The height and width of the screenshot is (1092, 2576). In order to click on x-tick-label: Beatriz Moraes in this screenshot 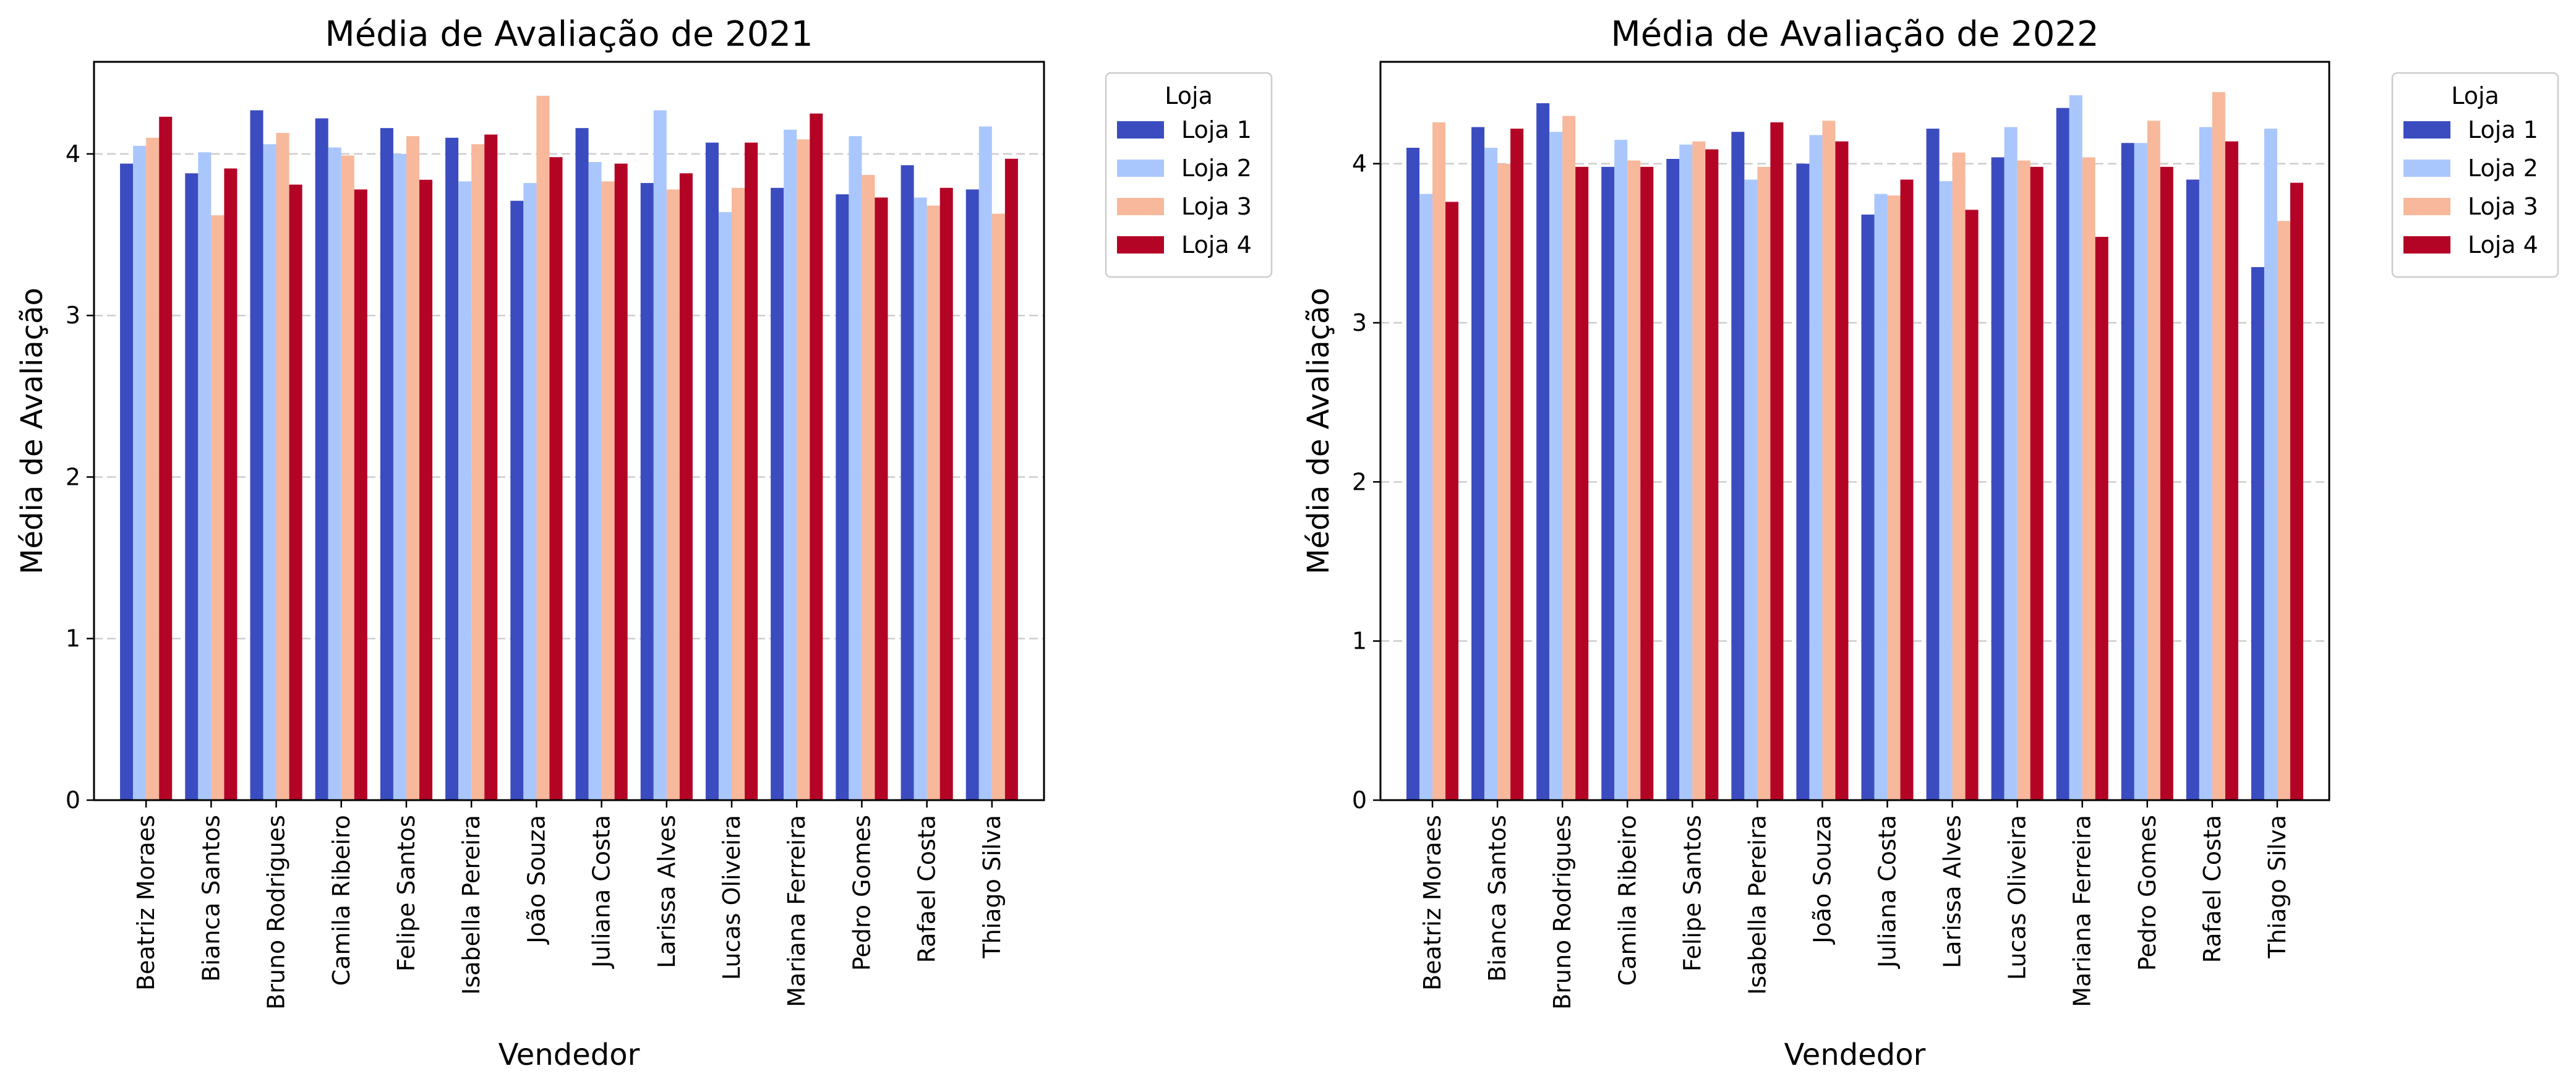, I will do `click(146, 903)`.